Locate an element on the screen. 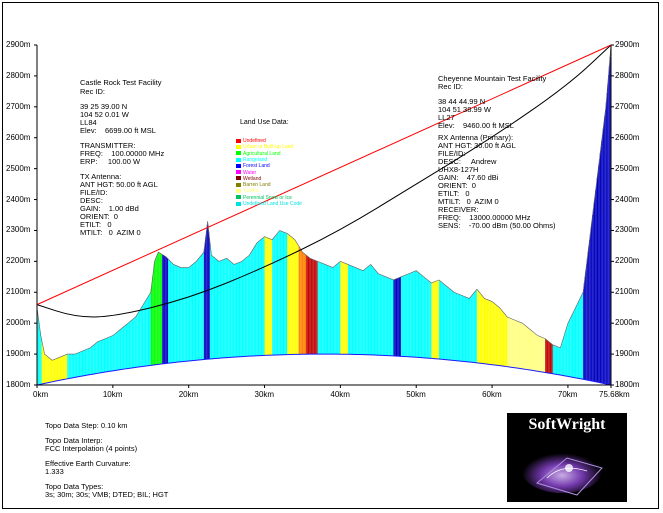  tx-freq: FREQ: 100.00000 MHz is located at coordinates (122, 153).